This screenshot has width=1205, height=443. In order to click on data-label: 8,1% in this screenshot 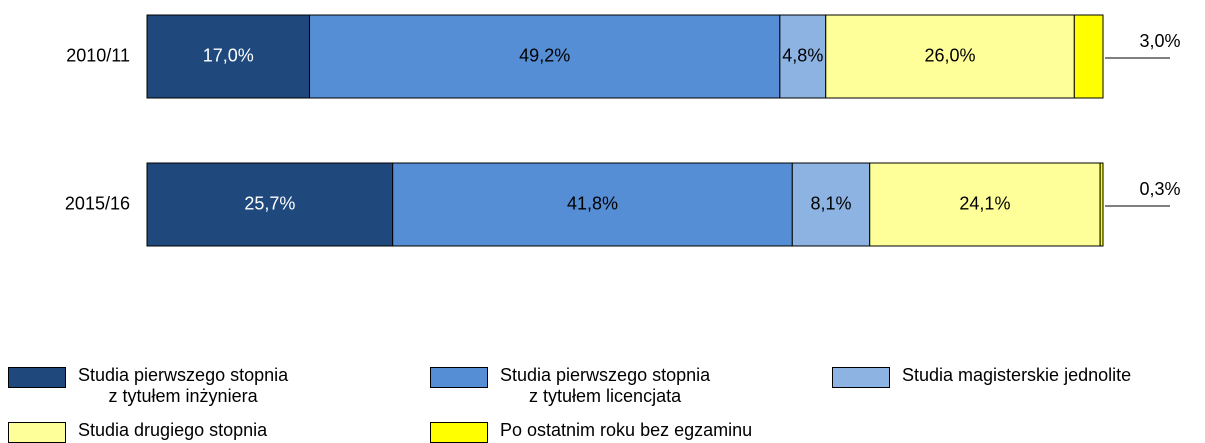, I will do `click(831, 203)`.